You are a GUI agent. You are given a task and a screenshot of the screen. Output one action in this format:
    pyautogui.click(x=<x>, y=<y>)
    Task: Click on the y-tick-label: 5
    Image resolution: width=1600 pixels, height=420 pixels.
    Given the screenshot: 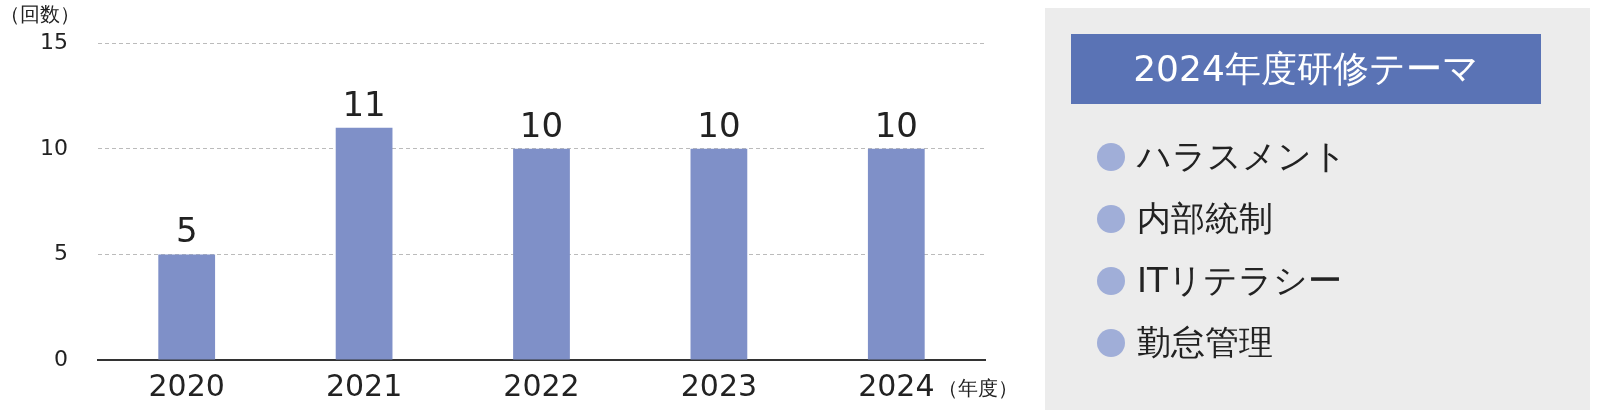 What is the action you would take?
    pyautogui.click(x=60, y=253)
    